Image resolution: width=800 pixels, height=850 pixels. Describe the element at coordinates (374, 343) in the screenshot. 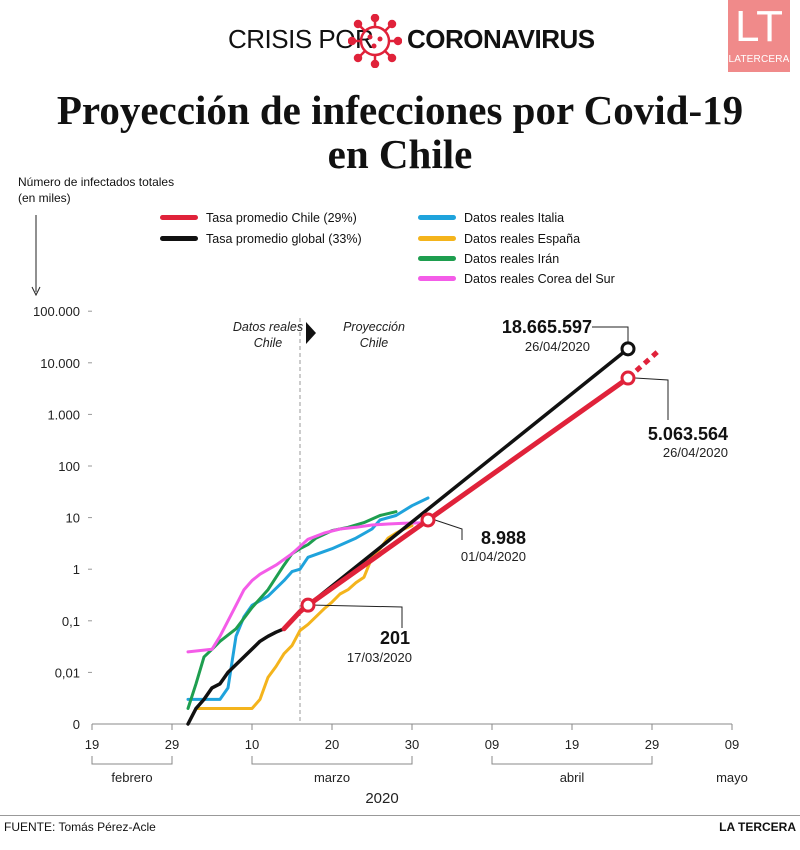

I see `region-right-label: Chile` at that location.